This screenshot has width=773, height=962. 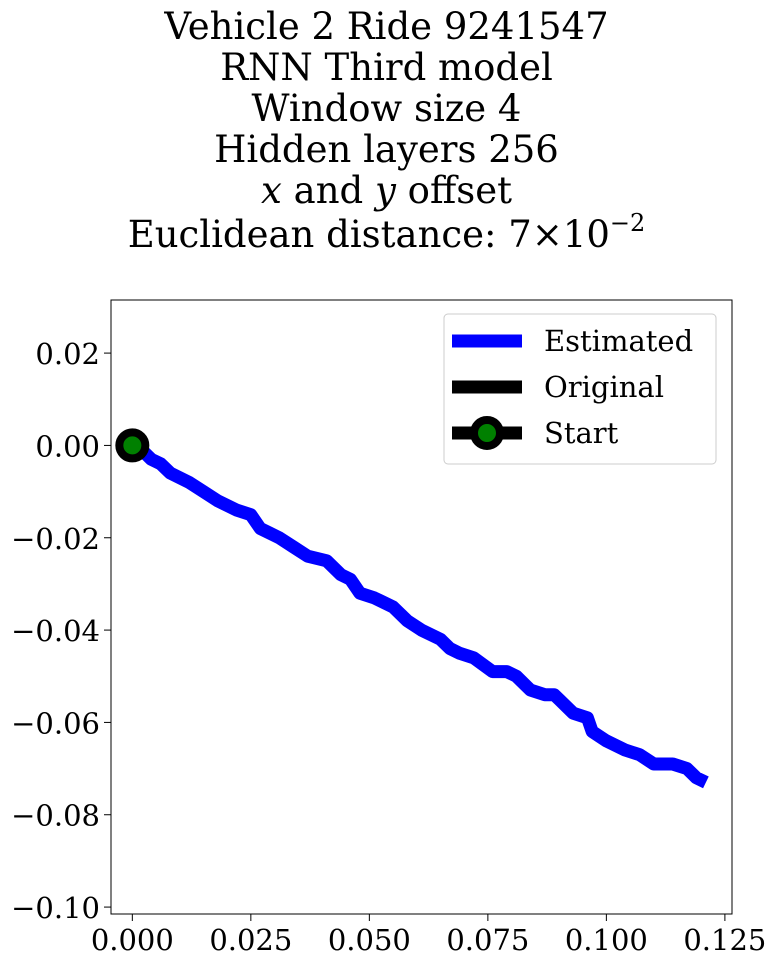 What do you see at coordinates (55, 631) in the screenshot?
I see `y-tick-label: −0.04` at bounding box center [55, 631].